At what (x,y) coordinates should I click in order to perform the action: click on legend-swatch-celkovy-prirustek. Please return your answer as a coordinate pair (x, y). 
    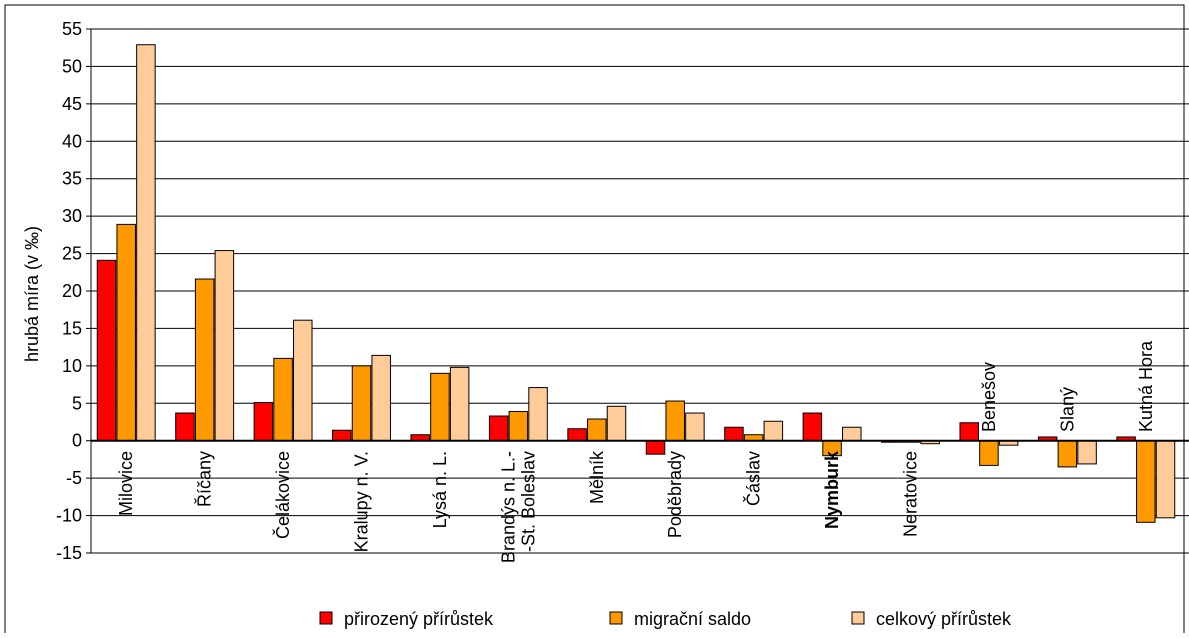
    Looking at the image, I should click on (858, 618).